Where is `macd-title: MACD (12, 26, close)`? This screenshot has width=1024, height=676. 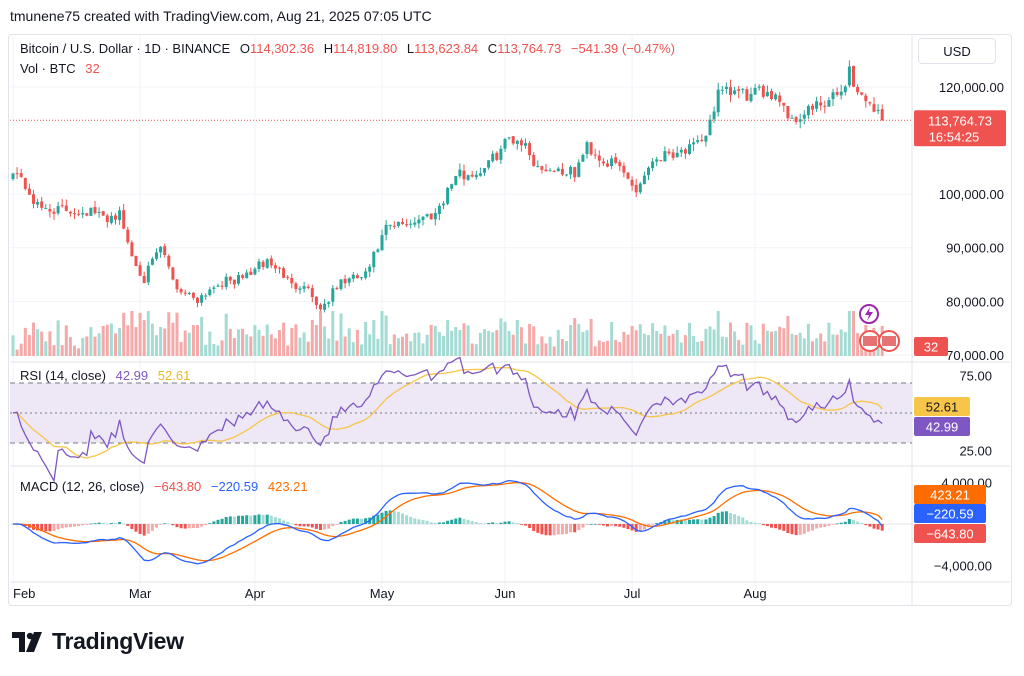 macd-title: MACD (12, 26, close) is located at coordinates (82, 486).